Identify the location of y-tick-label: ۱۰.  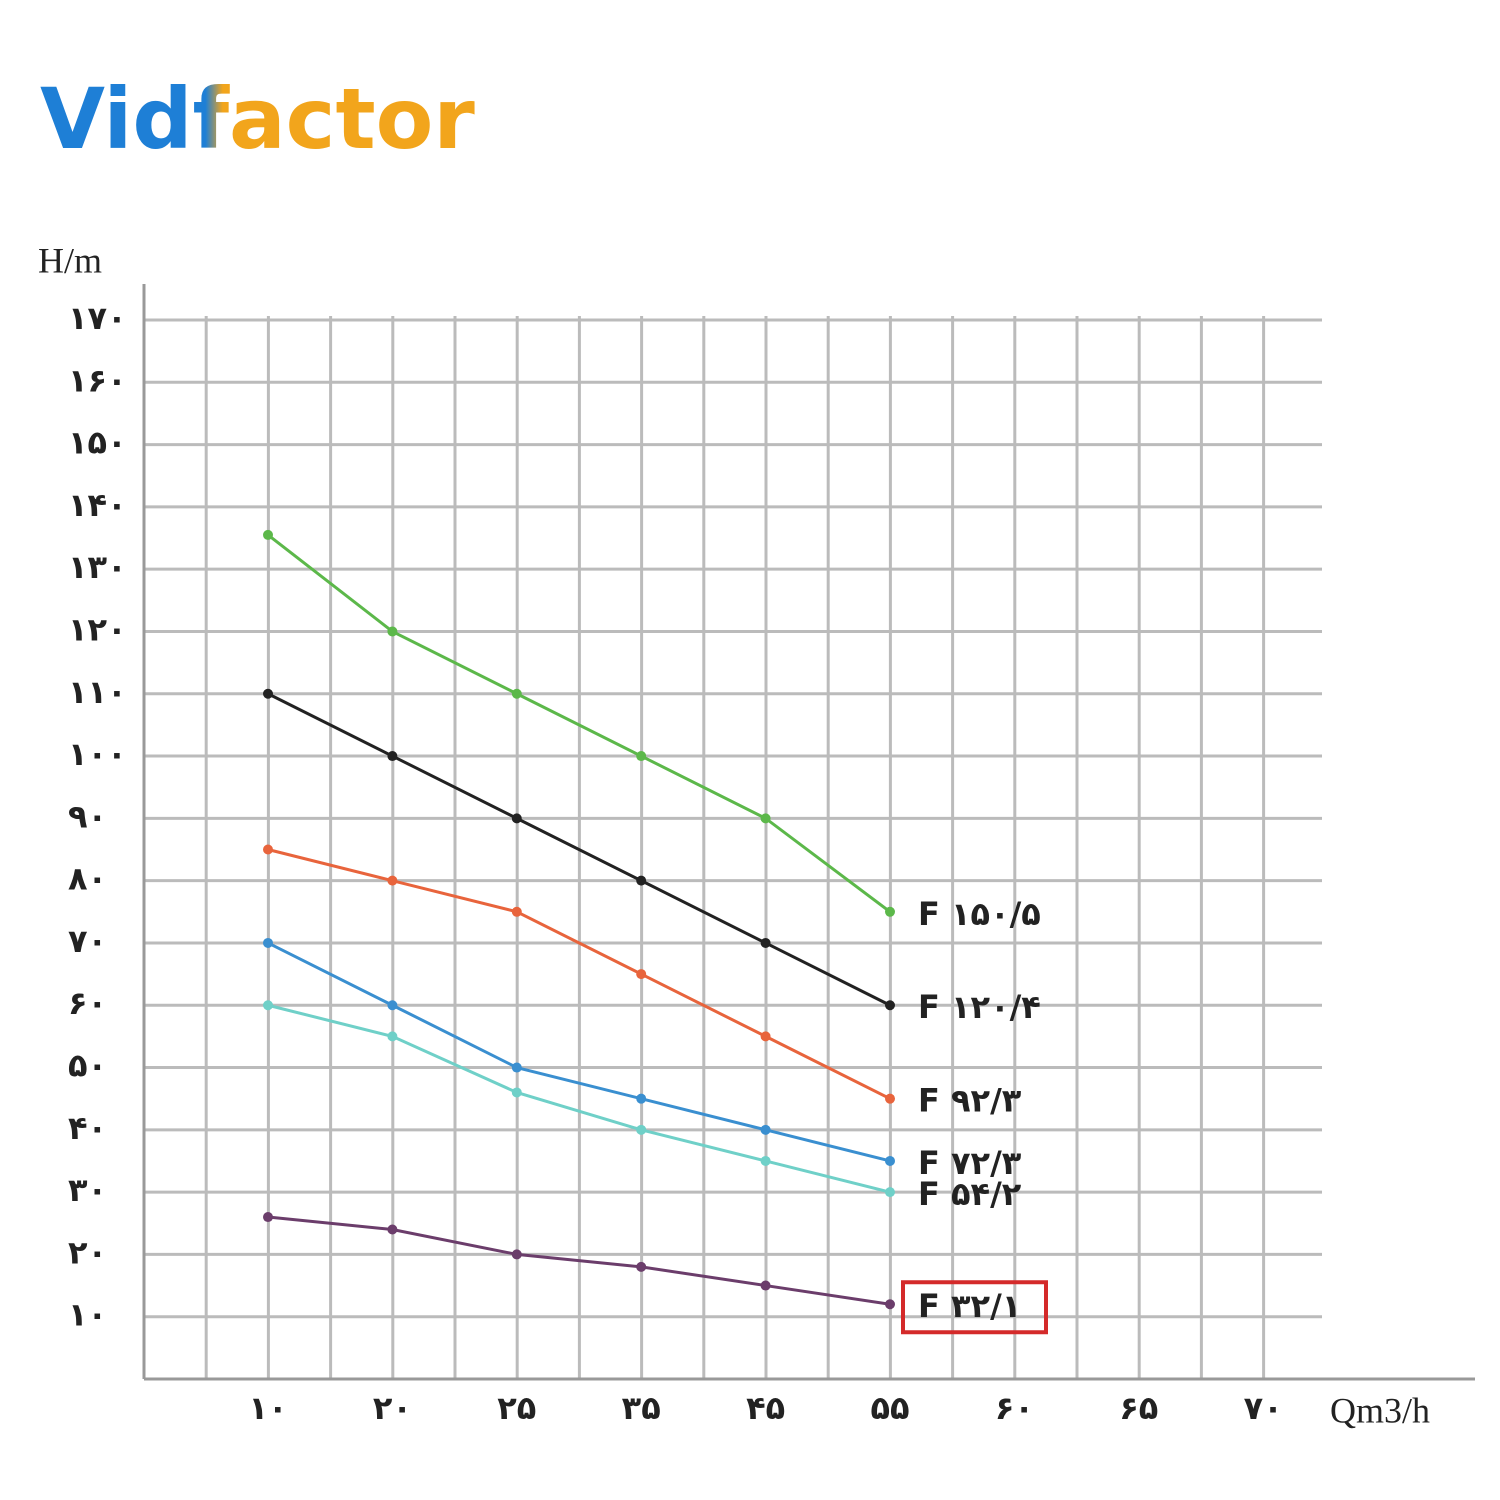
(87, 1315).